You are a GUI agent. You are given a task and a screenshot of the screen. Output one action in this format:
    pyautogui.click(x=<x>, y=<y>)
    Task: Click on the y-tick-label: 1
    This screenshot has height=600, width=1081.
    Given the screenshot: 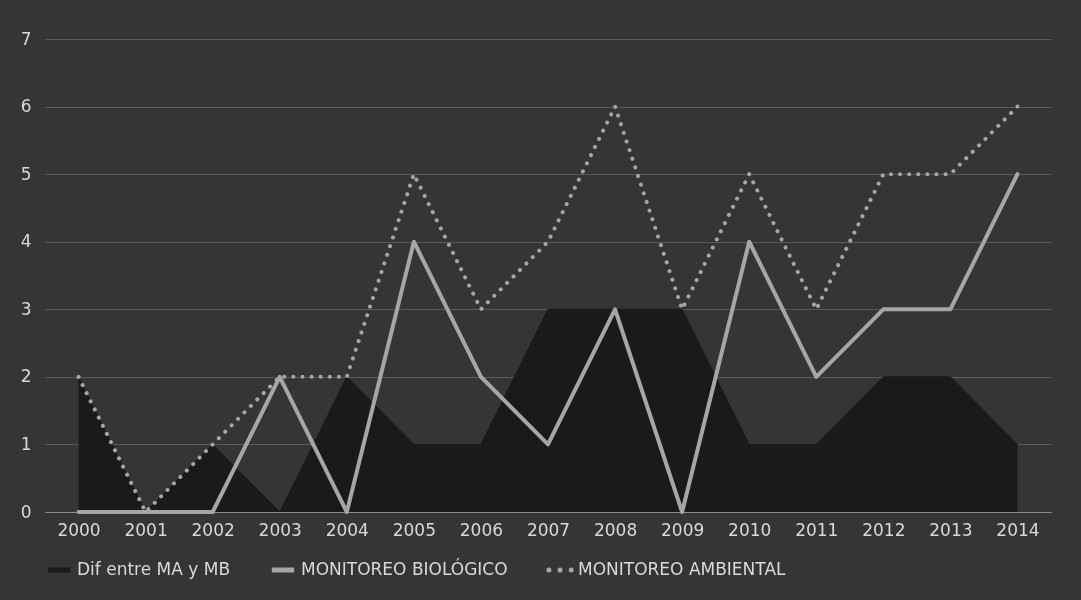 What is the action you would take?
    pyautogui.click(x=26, y=443)
    